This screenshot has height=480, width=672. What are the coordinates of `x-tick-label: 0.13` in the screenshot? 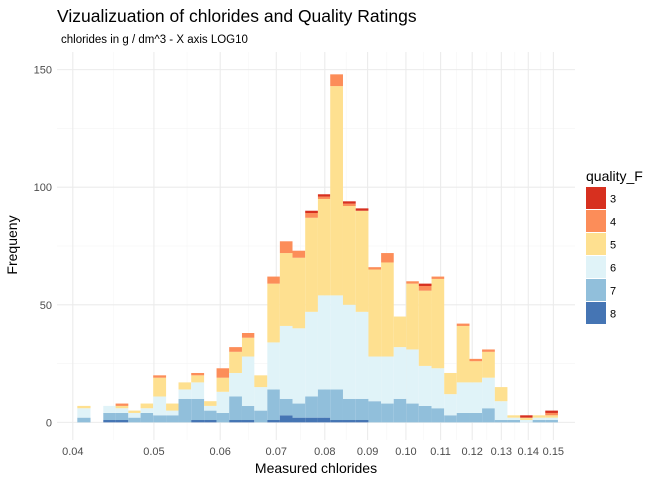 It's located at (501, 452).